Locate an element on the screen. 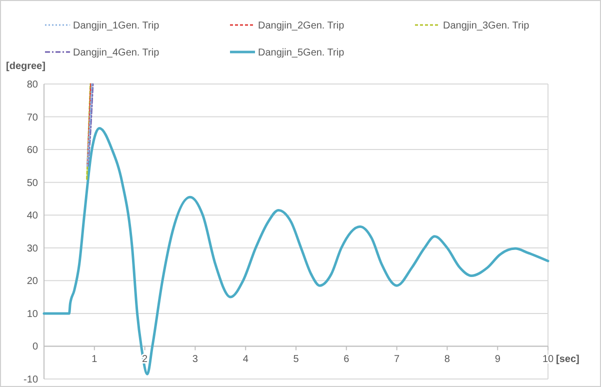 This screenshot has width=601, height=387. legend-label: Dangjin_2Gen. Trip is located at coordinates (301, 26).